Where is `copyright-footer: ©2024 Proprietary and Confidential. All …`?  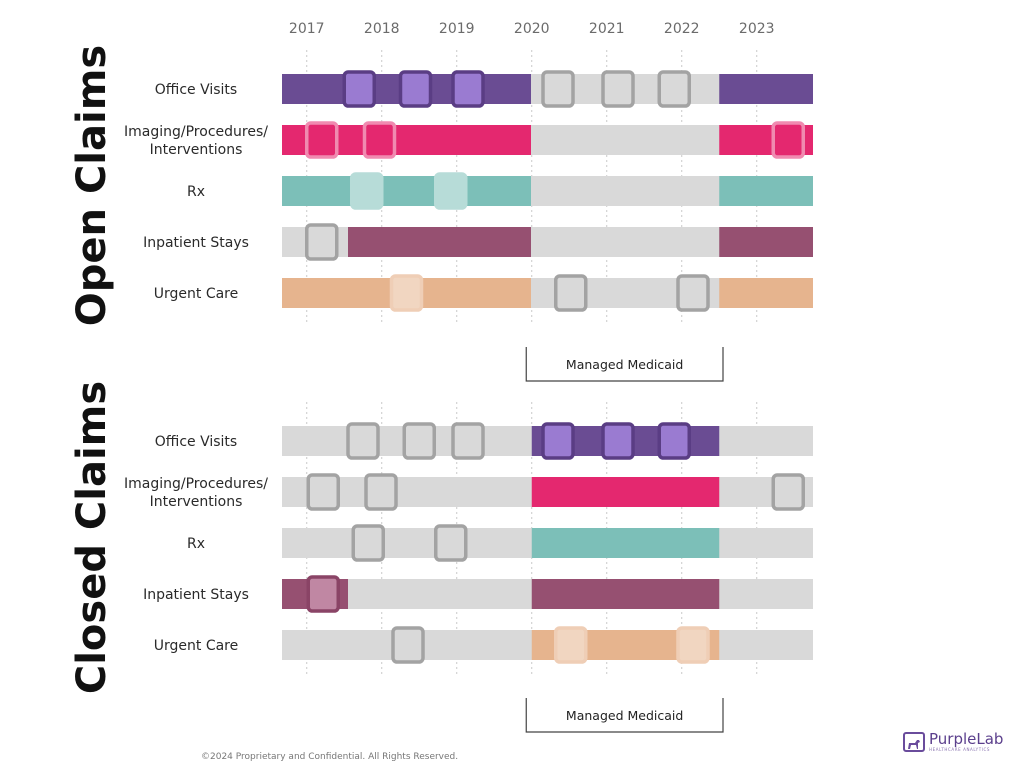 copyright-footer: ©2024 Proprietary and Confidential. All … is located at coordinates (330, 757).